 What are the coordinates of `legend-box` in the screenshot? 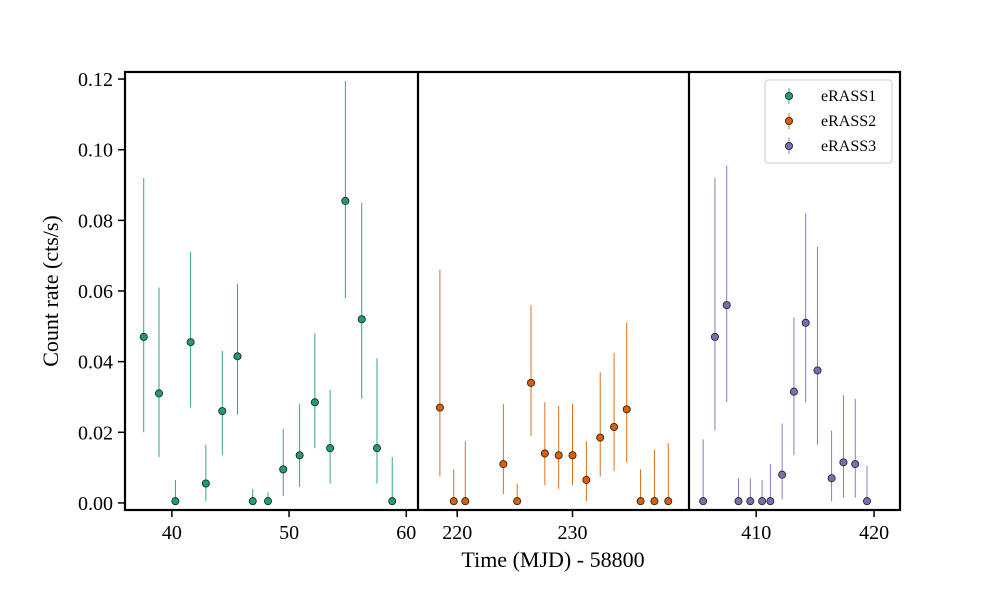 It's located at (828, 121).